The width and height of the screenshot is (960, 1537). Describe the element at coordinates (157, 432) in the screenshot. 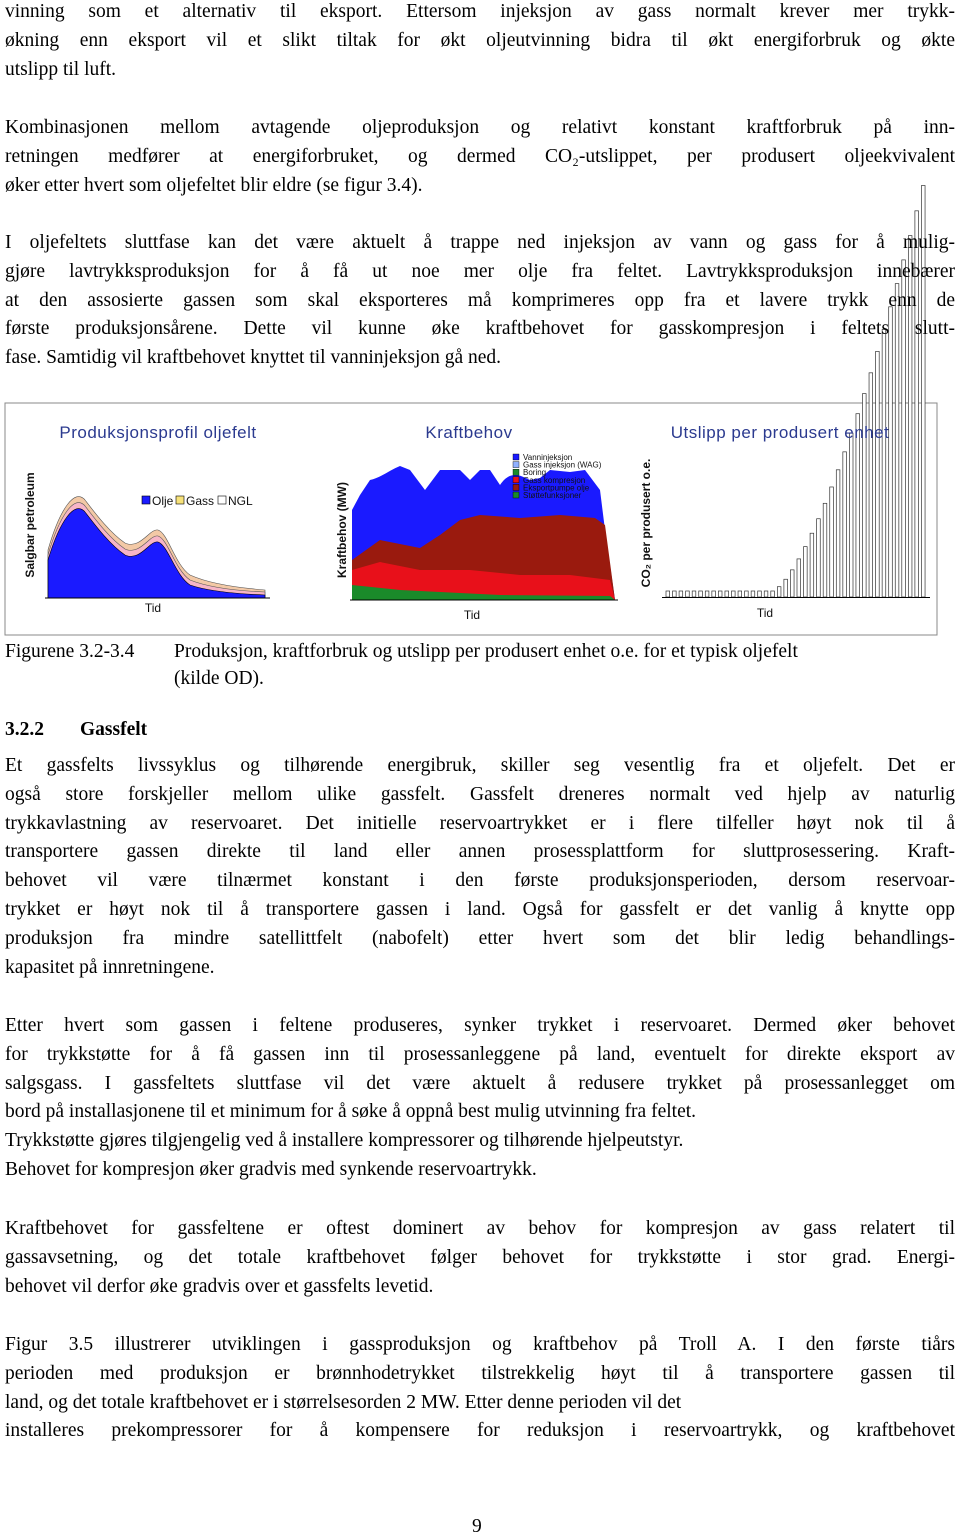

I see `panel-title: Produksjonsprofil oljefelt` at that location.